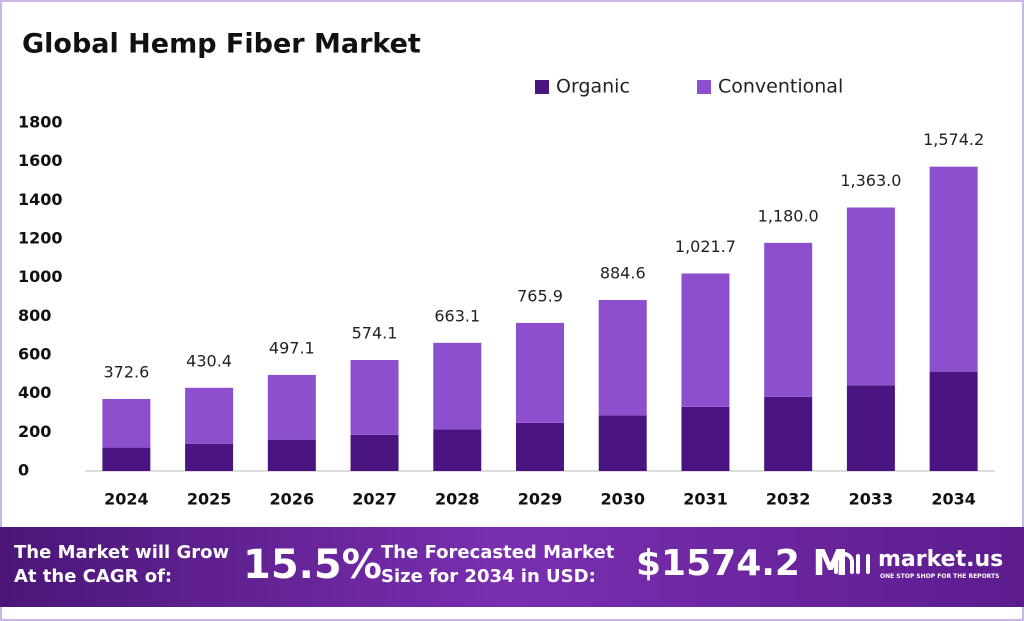 Image resolution: width=1024 pixels, height=621 pixels. What do you see at coordinates (122, 552) in the screenshot?
I see `cagr-line: The Market will Grow` at bounding box center [122, 552].